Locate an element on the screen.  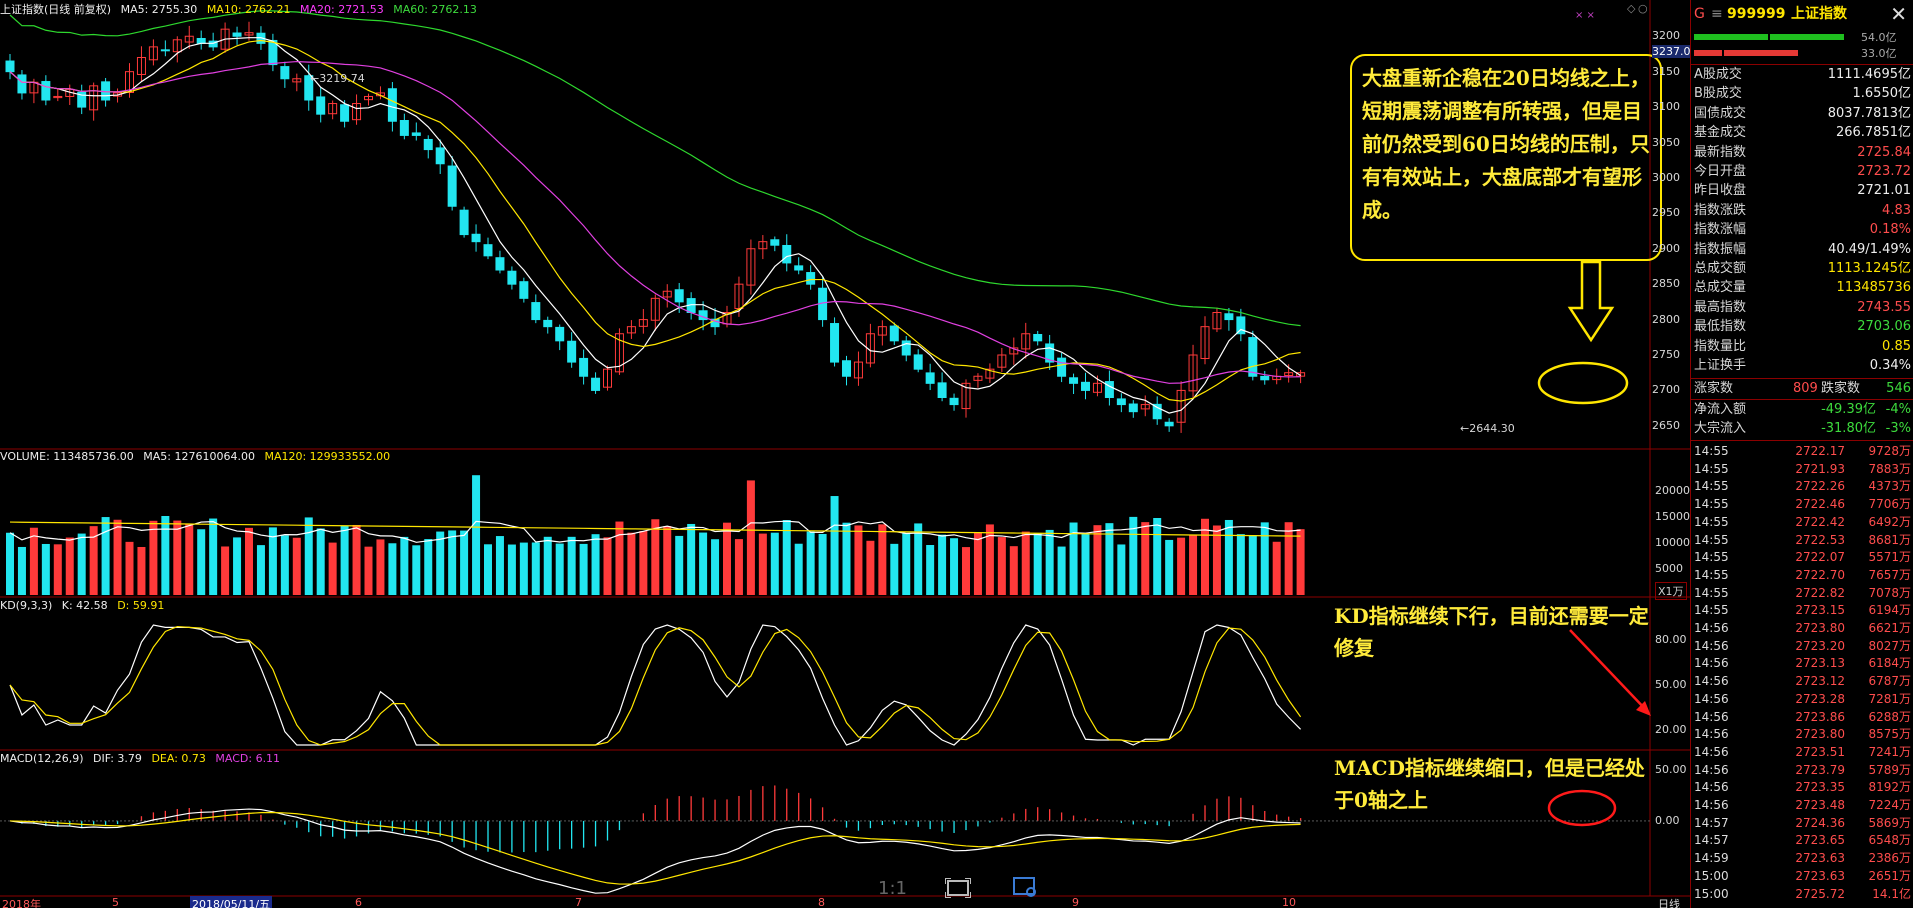
date-tick: 5 is located at coordinates (115, 902).